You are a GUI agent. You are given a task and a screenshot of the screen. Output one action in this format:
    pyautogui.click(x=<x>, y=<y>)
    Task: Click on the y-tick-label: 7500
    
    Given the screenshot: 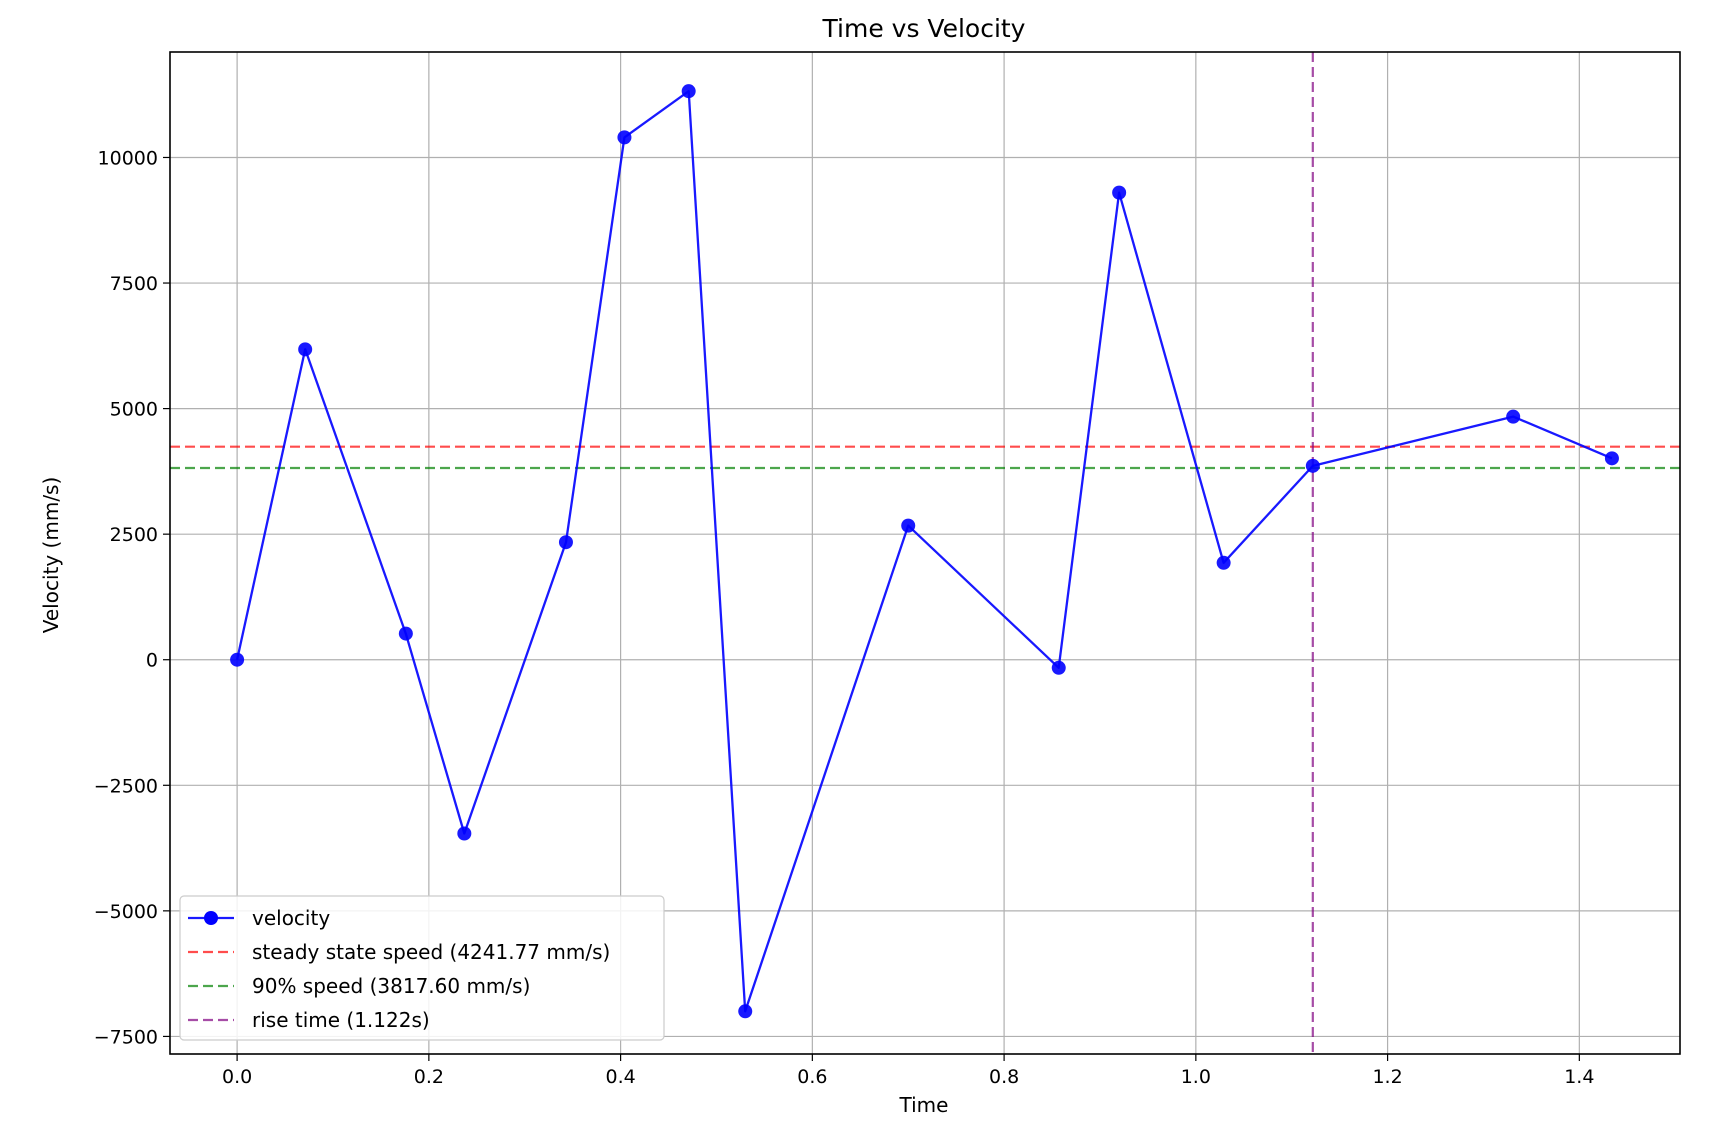 What is the action you would take?
    pyautogui.click(x=134, y=284)
    